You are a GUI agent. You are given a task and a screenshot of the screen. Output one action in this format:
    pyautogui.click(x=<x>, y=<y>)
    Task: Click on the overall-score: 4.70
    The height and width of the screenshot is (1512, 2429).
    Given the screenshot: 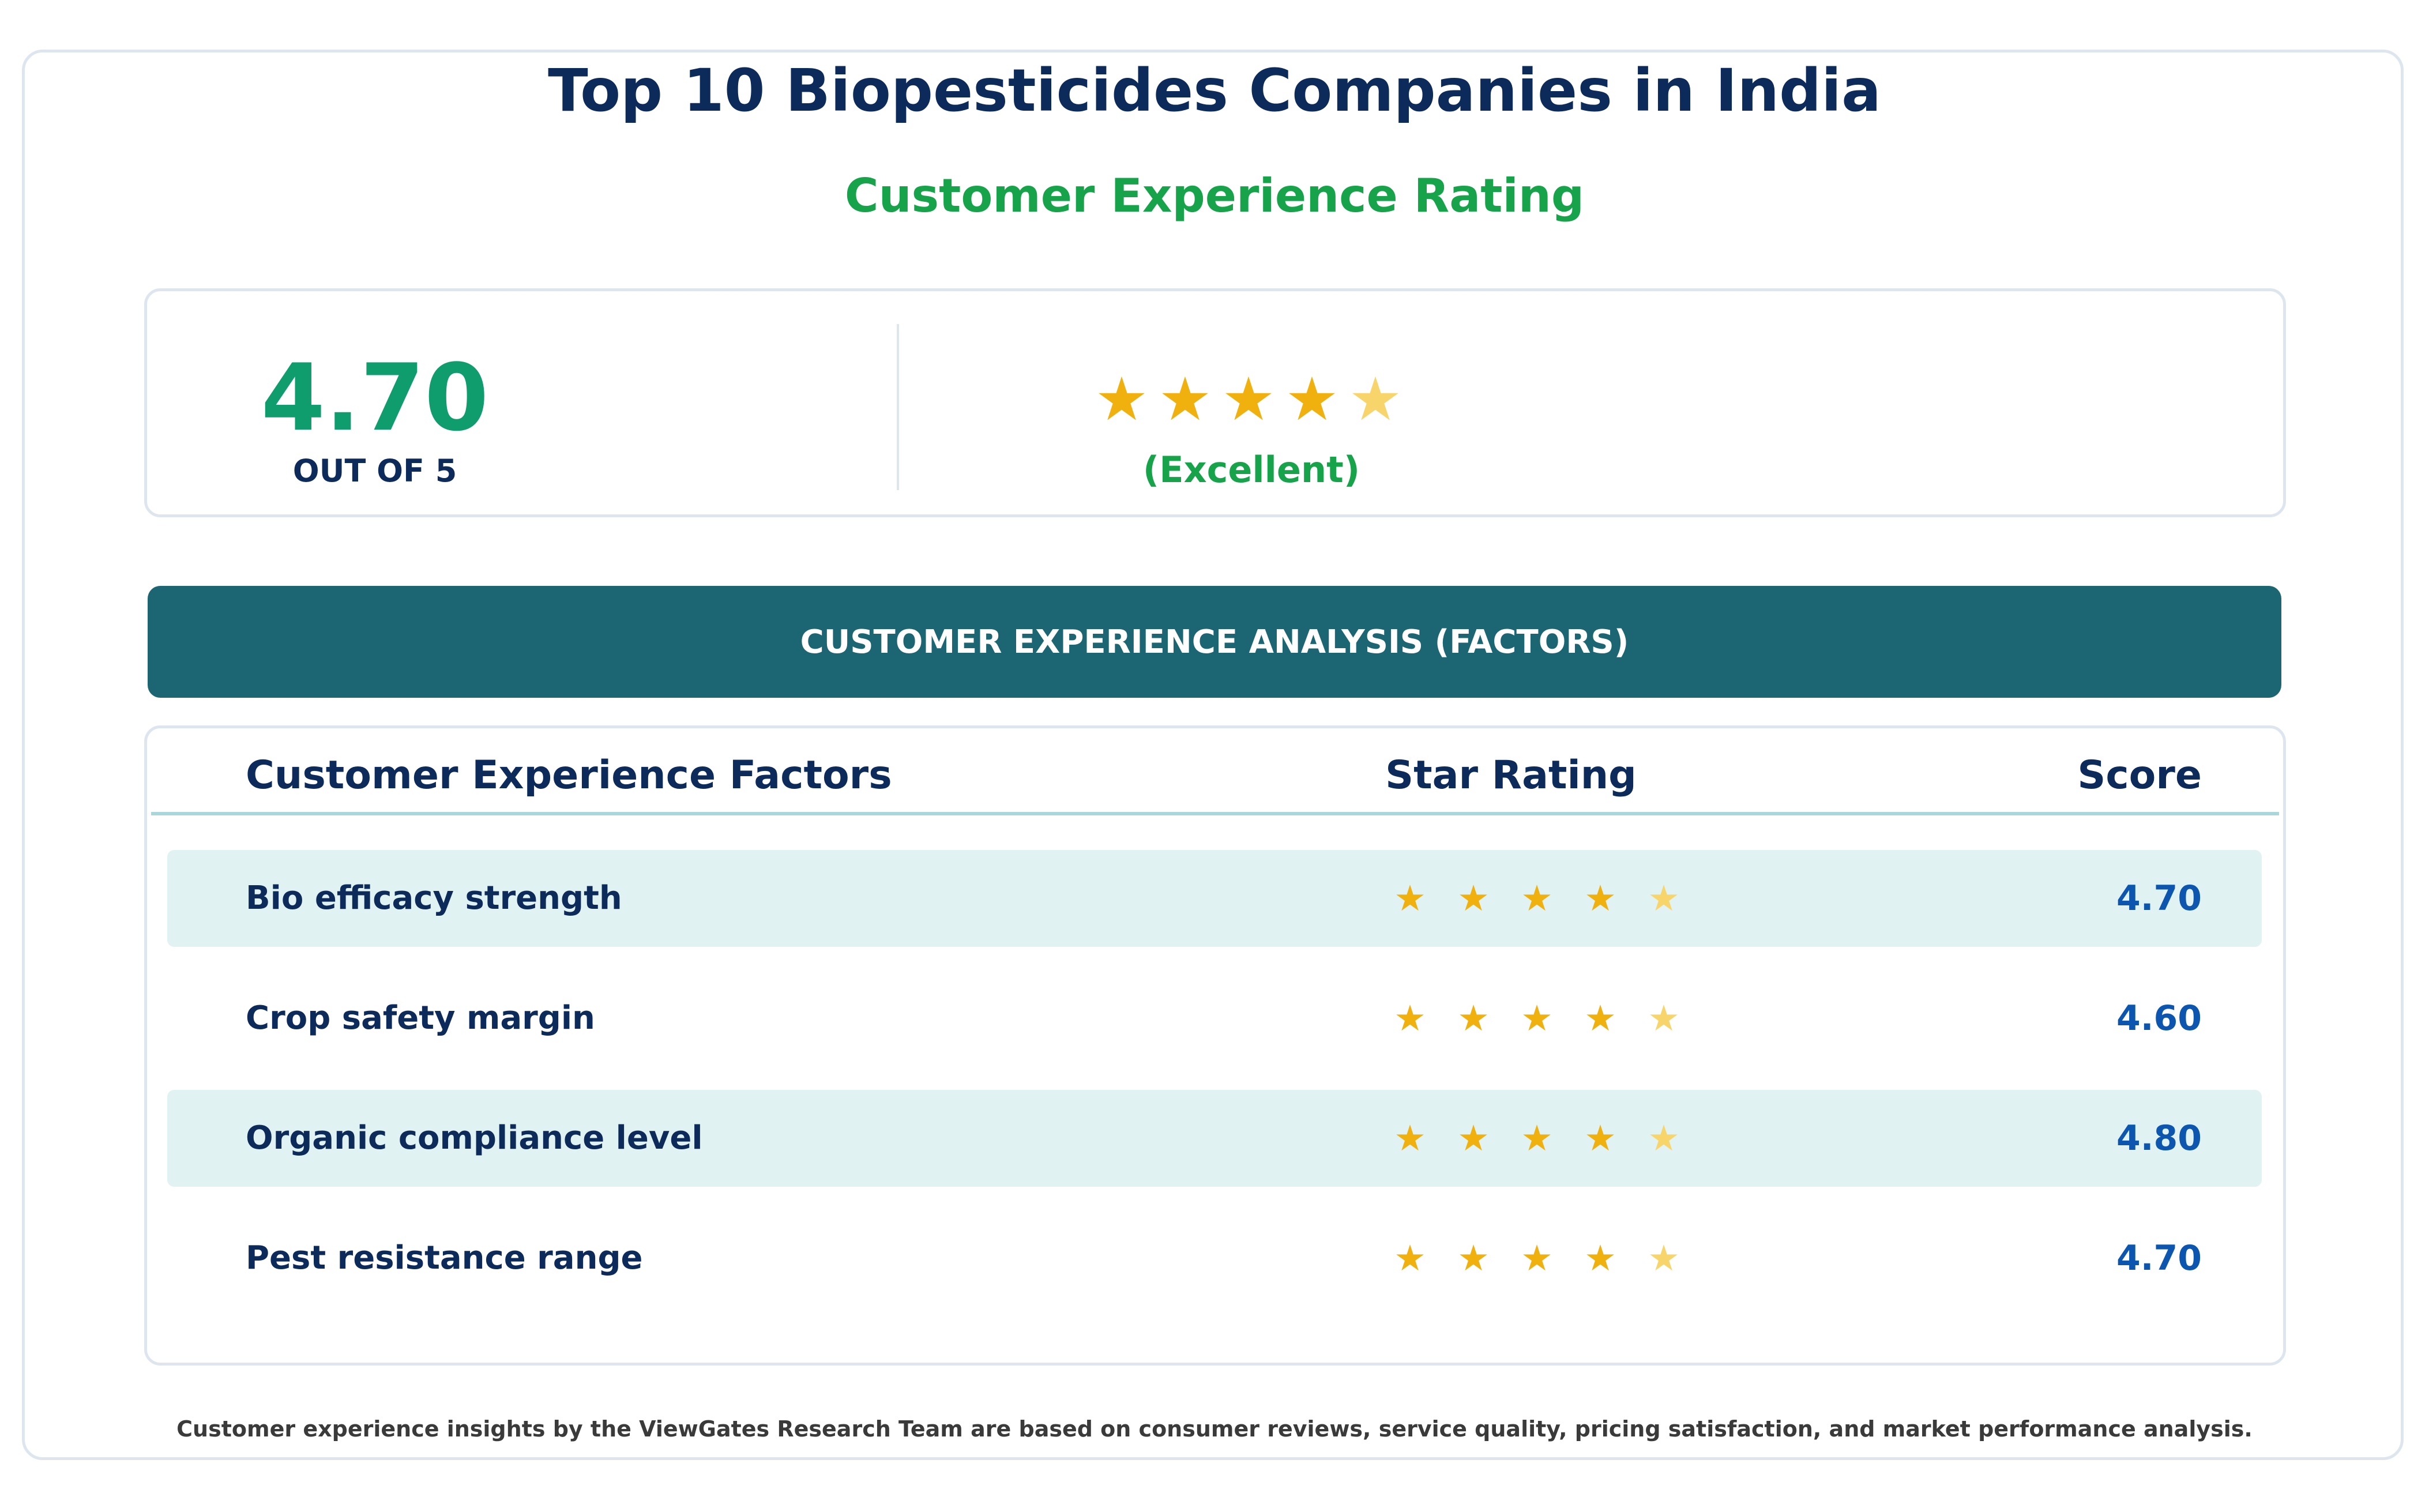 What is the action you would take?
    pyautogui.click(x=375, y=398)
    